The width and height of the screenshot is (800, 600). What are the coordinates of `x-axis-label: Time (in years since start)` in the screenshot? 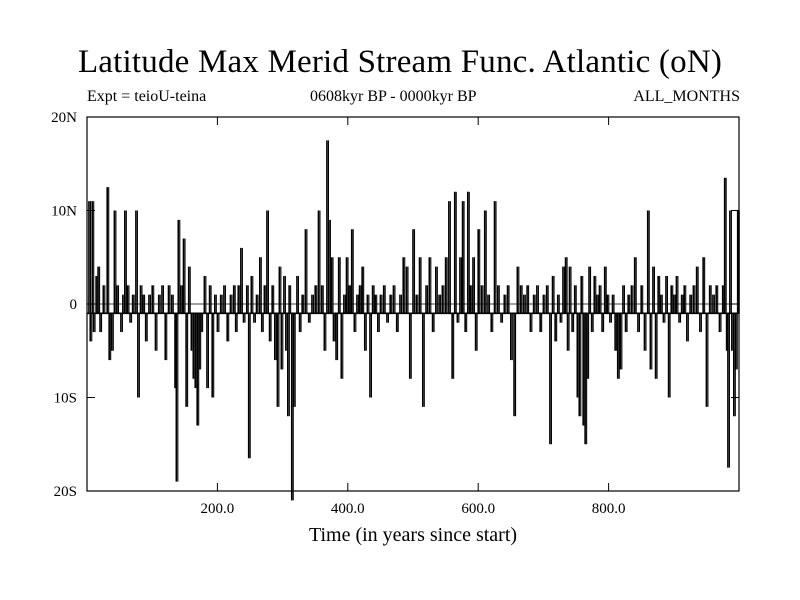 It's located at (413, 535).